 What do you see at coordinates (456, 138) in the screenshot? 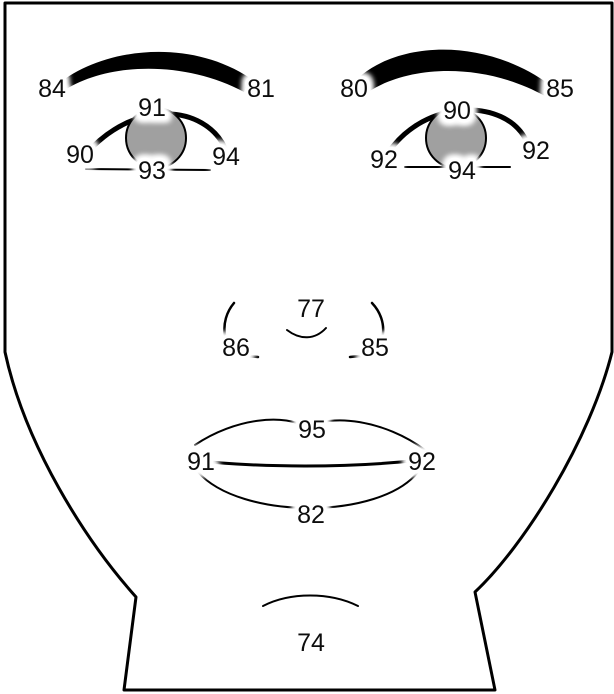
I see `right-iris` at bounding box center [456, 138].